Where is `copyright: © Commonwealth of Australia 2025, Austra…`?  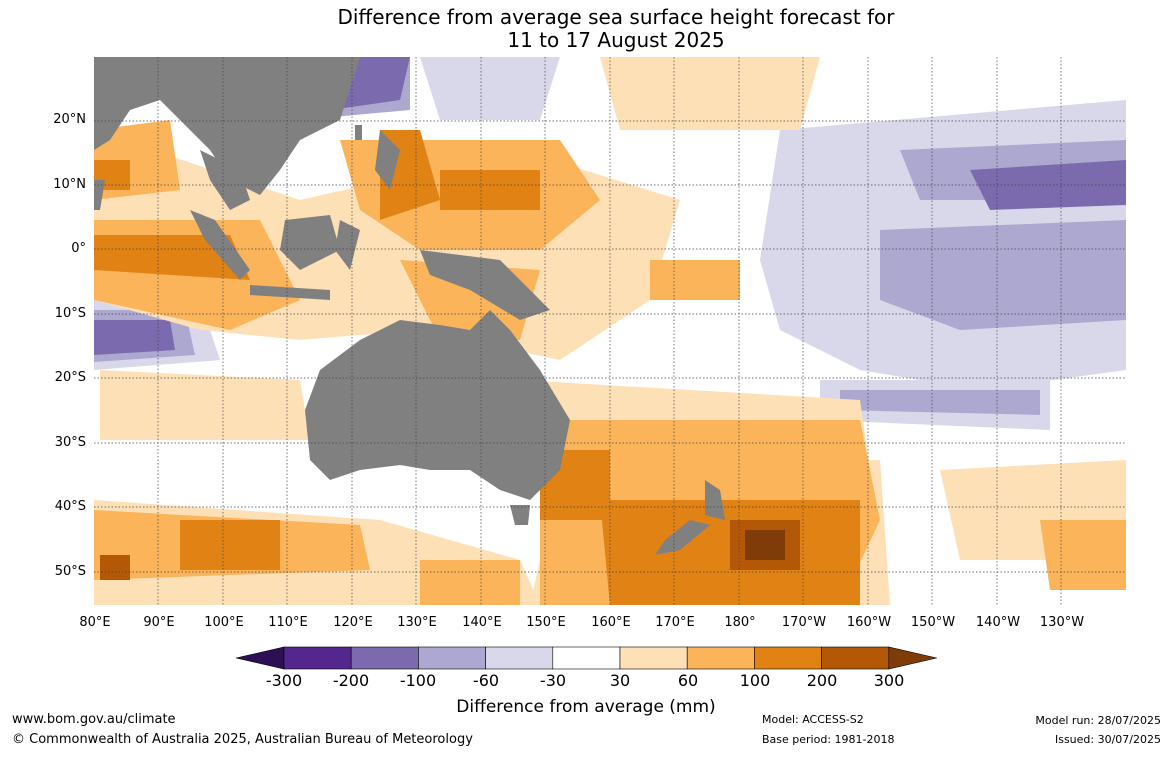 copyright: © Commonwealth of Australia 2025, Austra… is located at coordinates (242, 739).